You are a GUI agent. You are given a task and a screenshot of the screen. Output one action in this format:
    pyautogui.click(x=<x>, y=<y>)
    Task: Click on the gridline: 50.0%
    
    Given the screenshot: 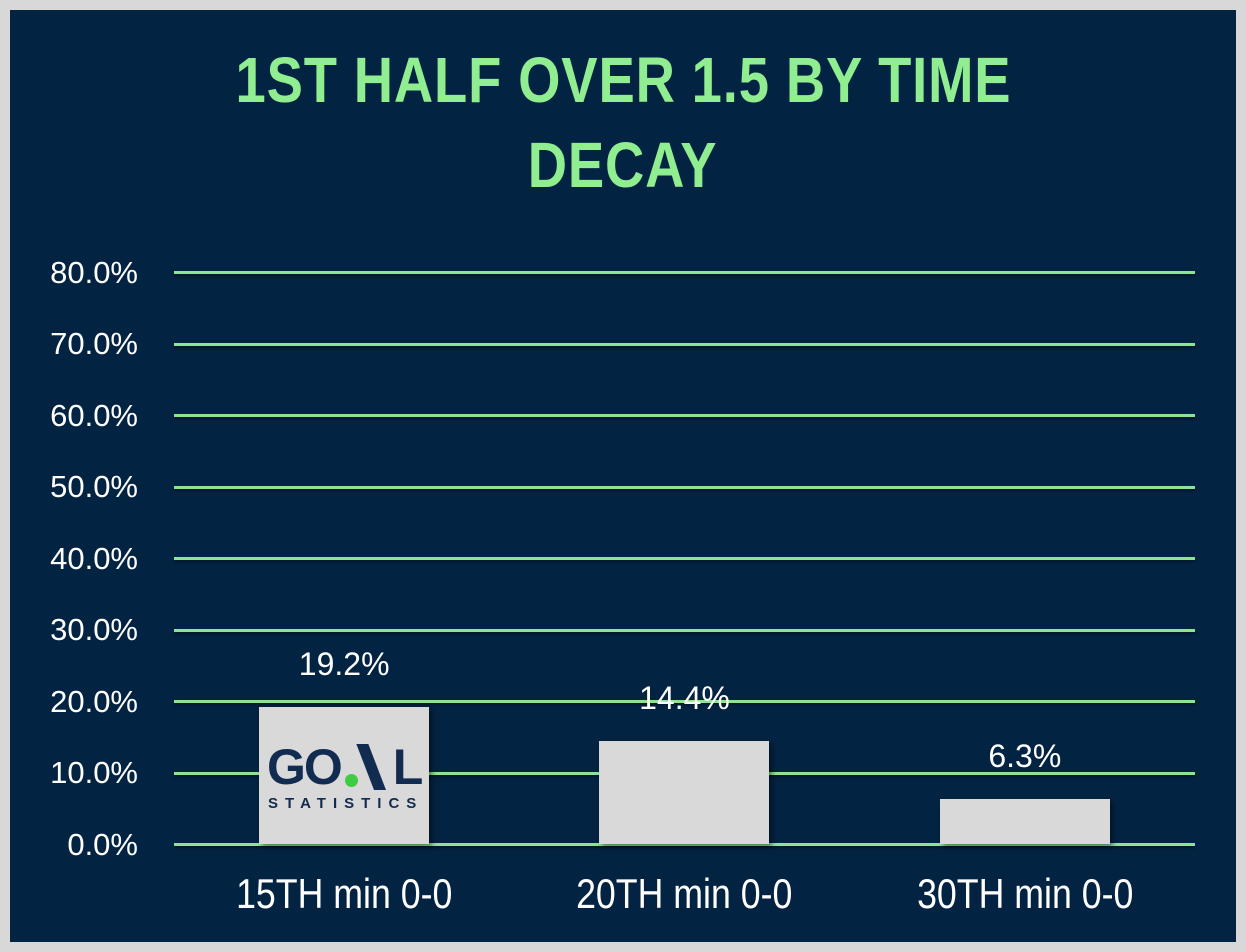 What is the action you would take?
    pyautogui.click(x=622, y=486)
    